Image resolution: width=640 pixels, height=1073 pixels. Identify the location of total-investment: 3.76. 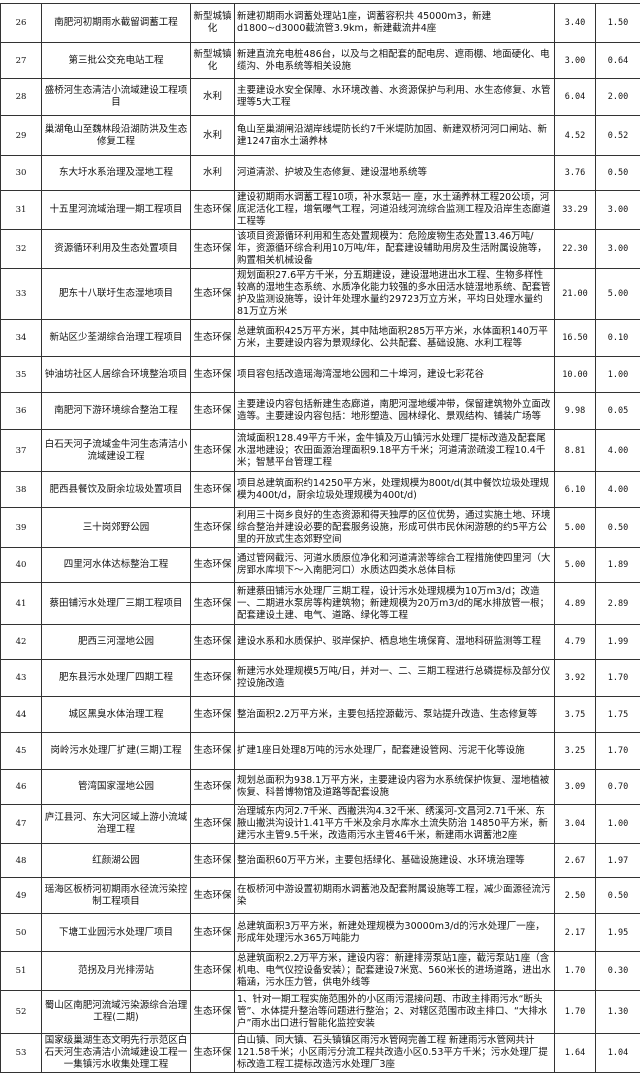
(575, 173).